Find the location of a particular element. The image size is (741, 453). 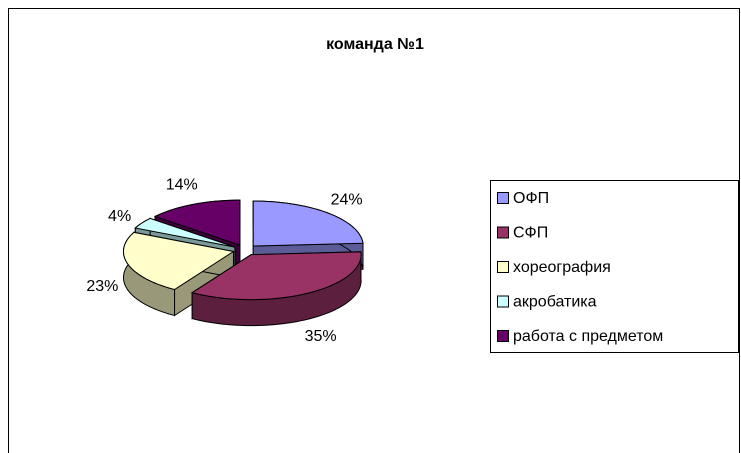

data-label: 24% is located at coordinates (347, 200).